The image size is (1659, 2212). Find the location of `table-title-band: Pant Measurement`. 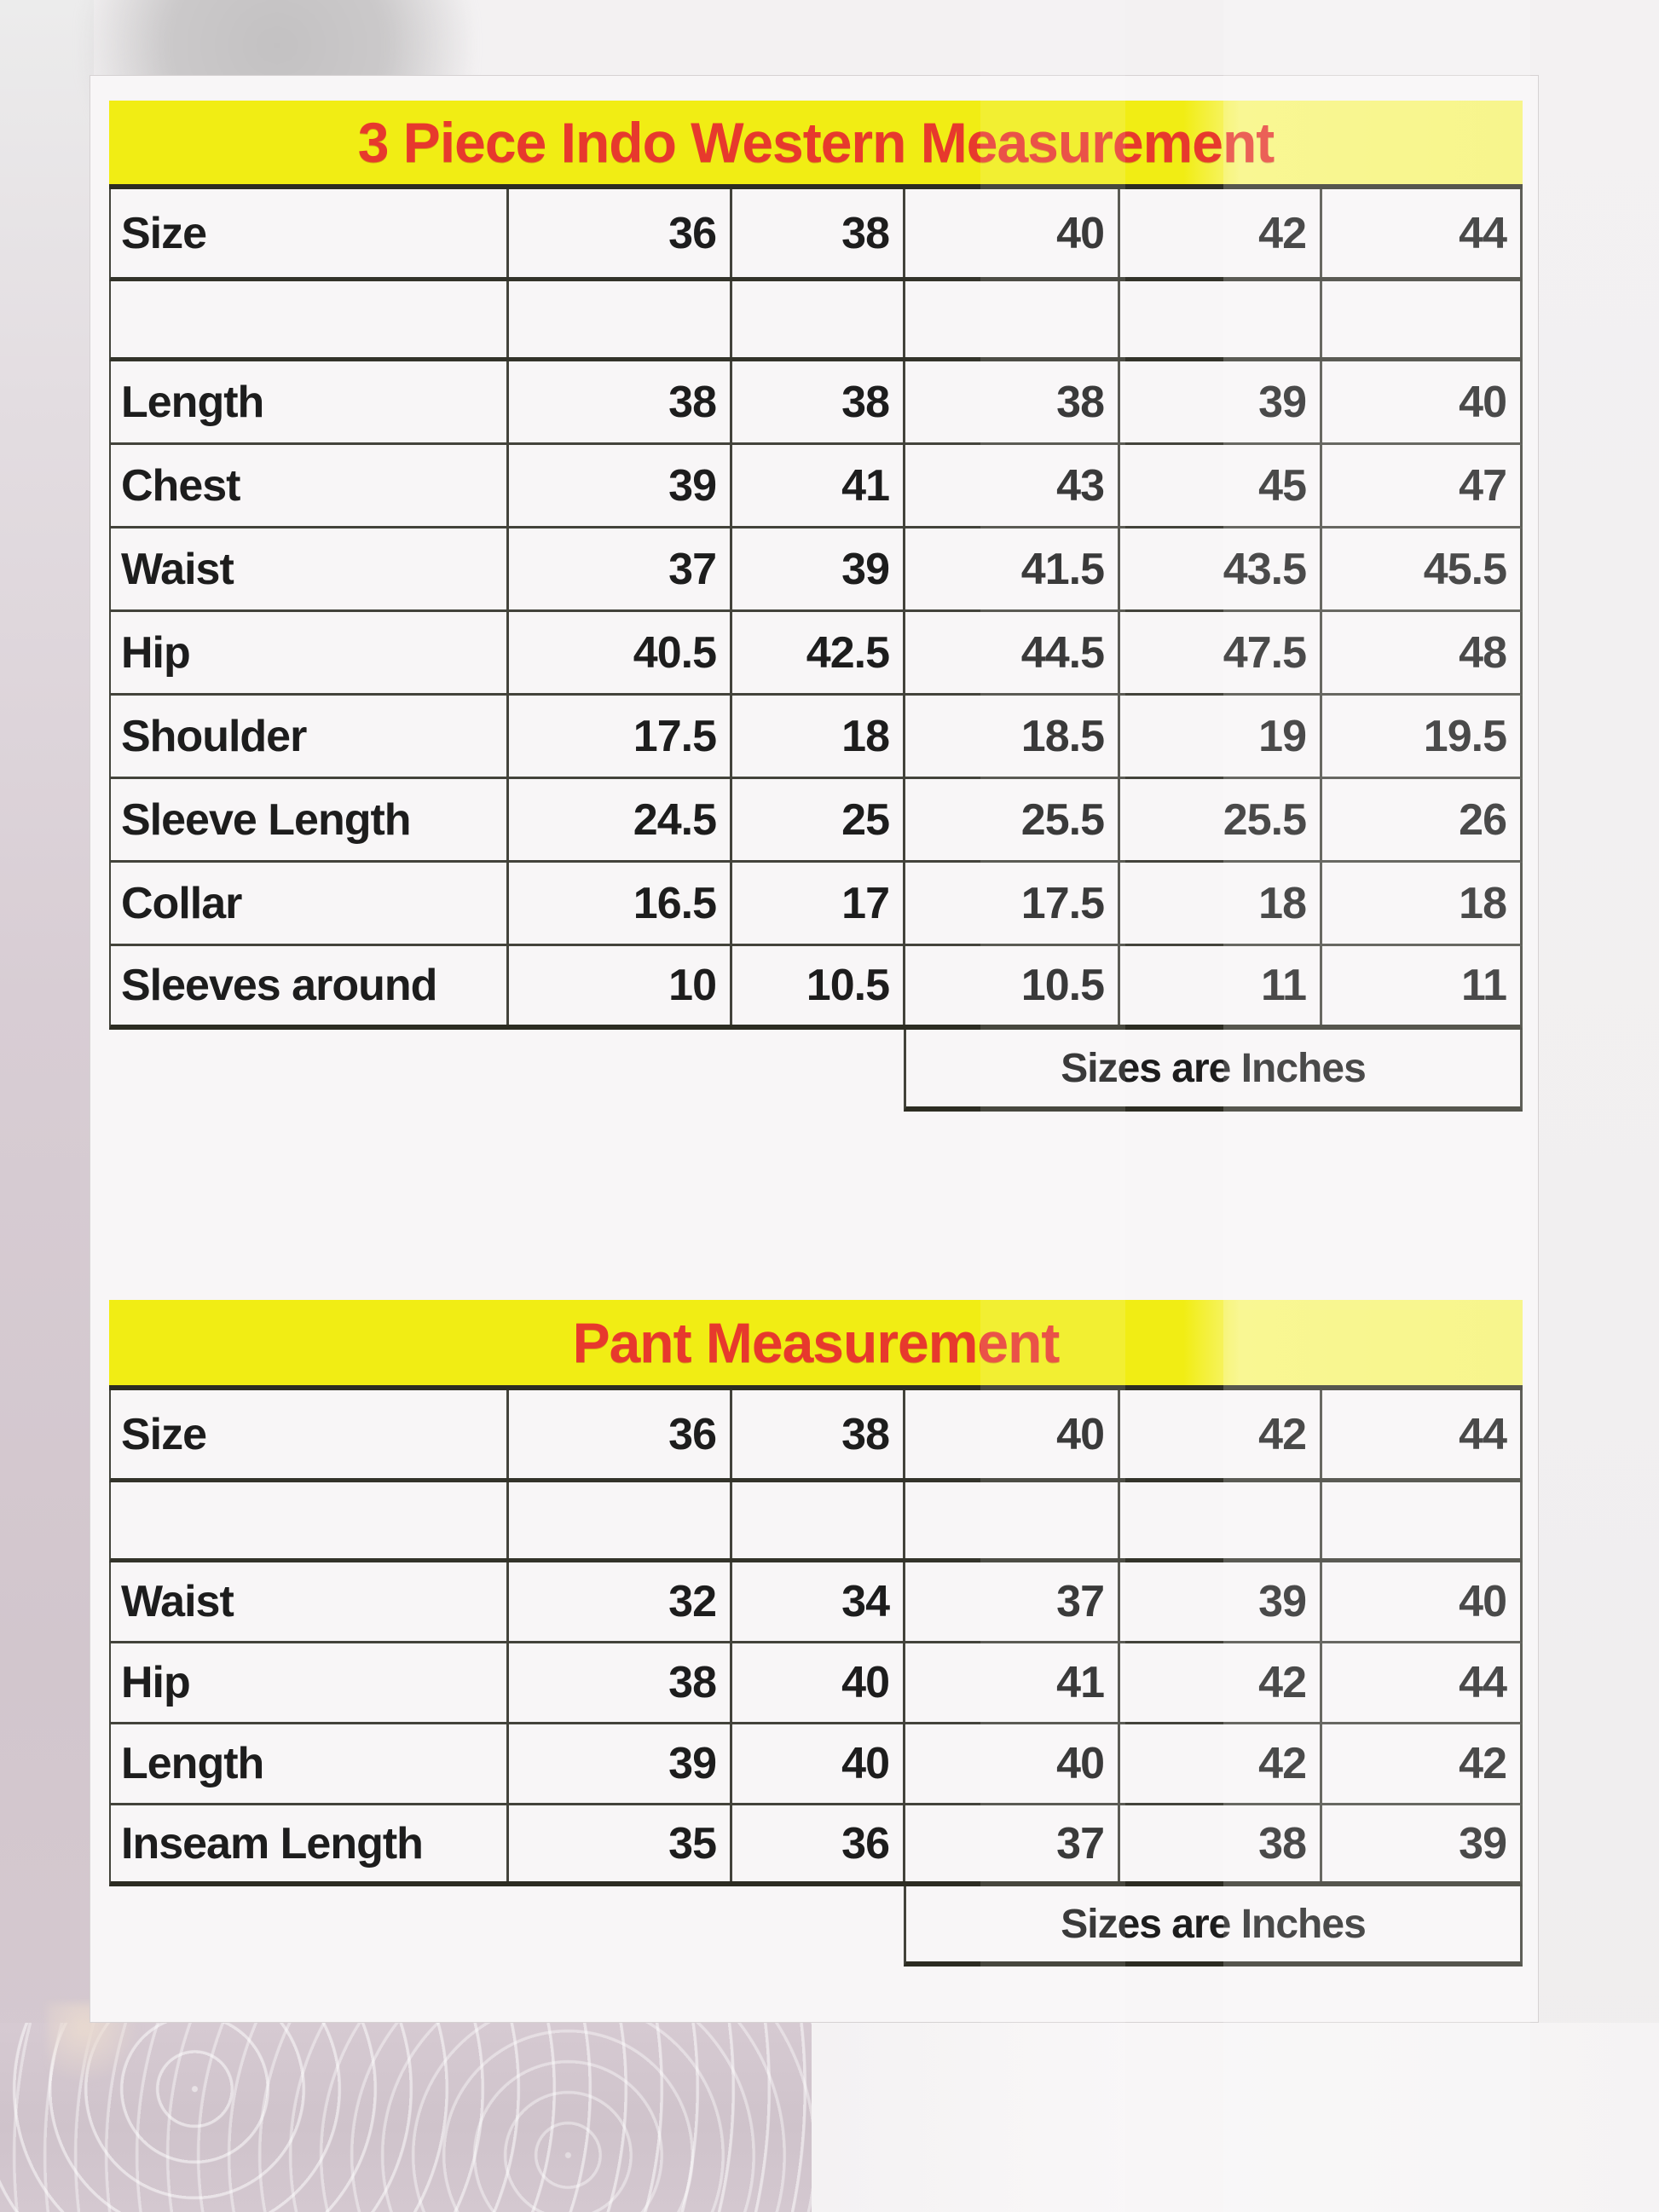

table-title-band: Pant Measurement is located at coordinates (816, 1345).